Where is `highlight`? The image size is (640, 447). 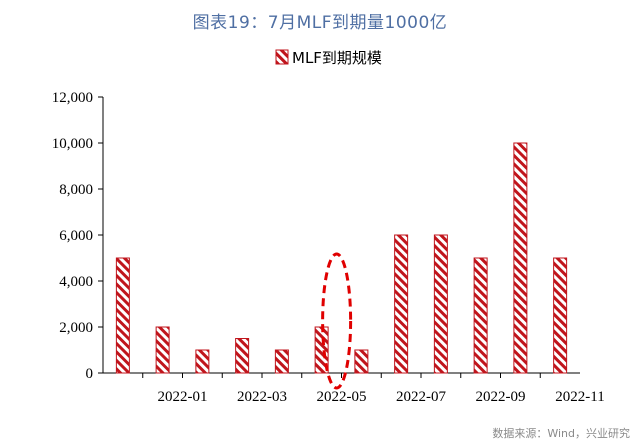 highlight is located at coordinates (337, 321).